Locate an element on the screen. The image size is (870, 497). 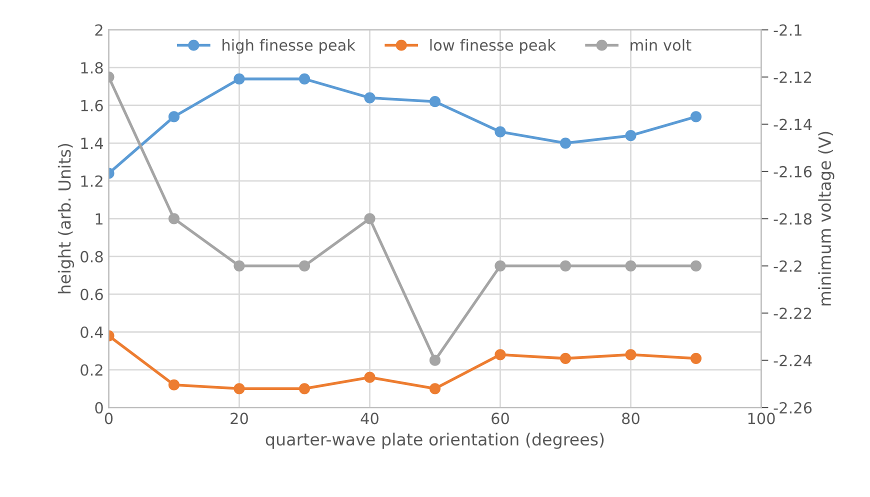
legend-label: high finesse peak is located at coordinates (289, 46).